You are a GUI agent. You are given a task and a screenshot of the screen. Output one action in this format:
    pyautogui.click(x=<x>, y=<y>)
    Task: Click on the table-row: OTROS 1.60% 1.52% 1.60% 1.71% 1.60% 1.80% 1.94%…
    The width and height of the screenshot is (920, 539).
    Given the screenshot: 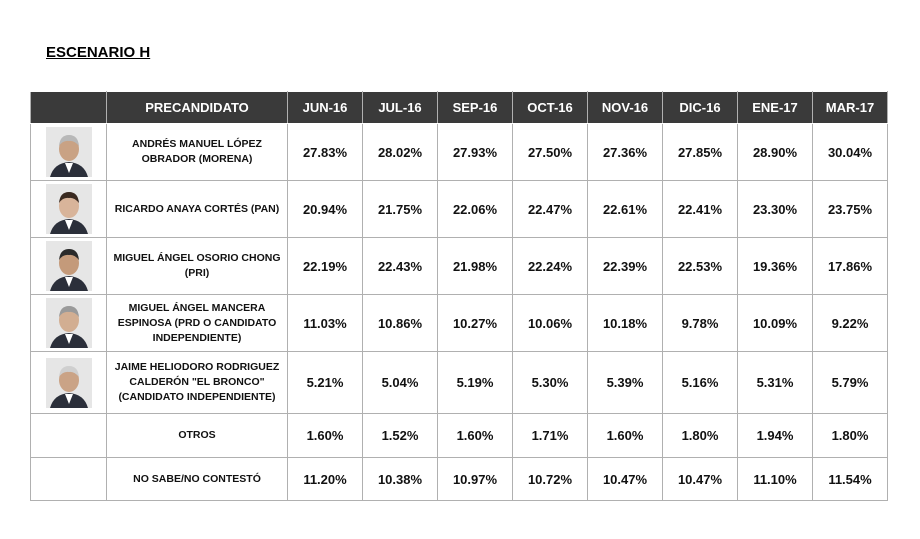 What is the action you would take?
    pyautogui.click(x=459, y=435)
    